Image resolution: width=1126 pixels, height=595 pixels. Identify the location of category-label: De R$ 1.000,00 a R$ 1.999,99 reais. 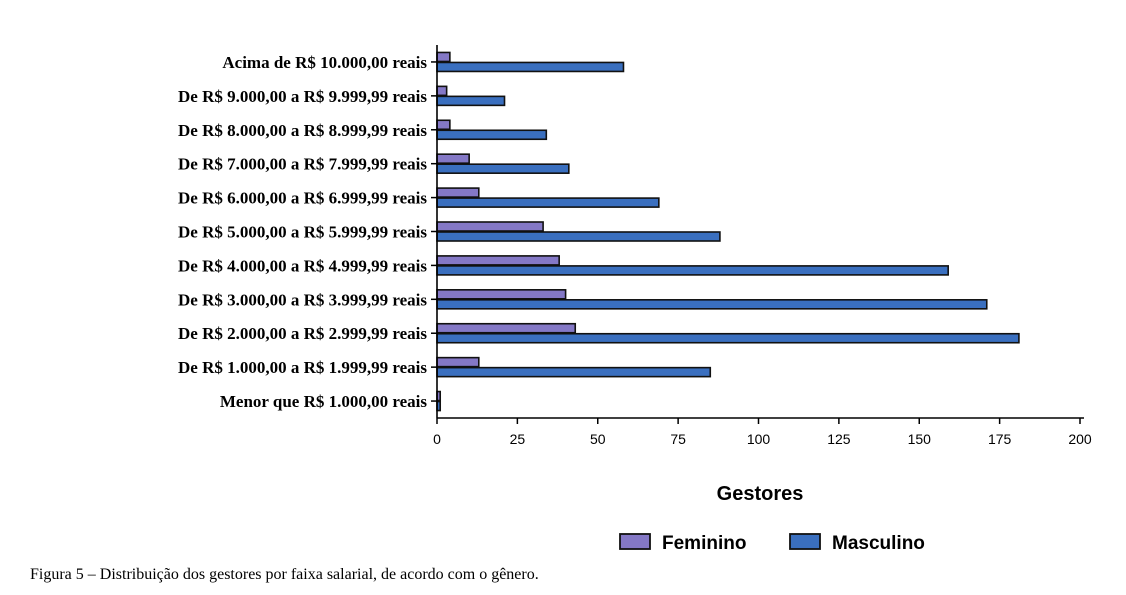
(302, 367).